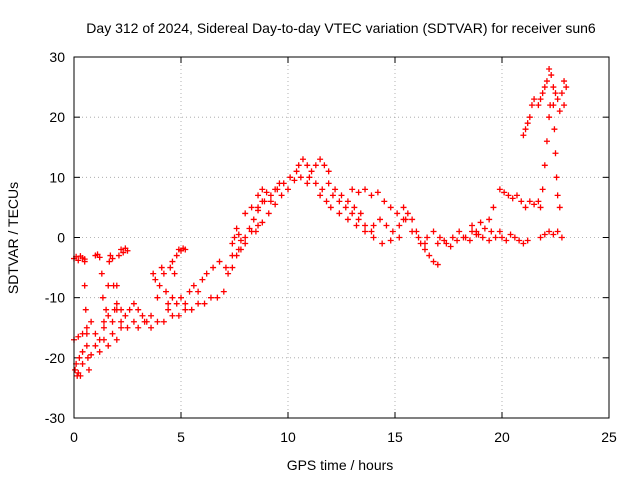  What do you see at coordinates (502, 437) in the screenshot?
I see `x-tick-label: 20` at bounding box center [502, 437].